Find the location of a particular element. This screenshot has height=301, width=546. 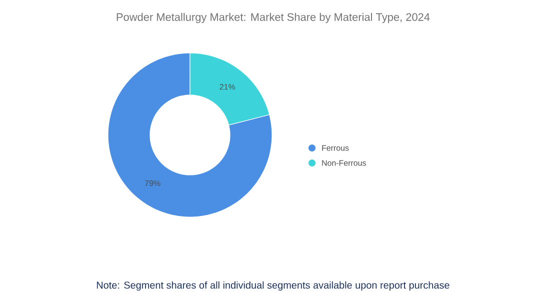

text: Note: Segment shares of all individual segments available upon report purchase is located at coordinates (273, 286).